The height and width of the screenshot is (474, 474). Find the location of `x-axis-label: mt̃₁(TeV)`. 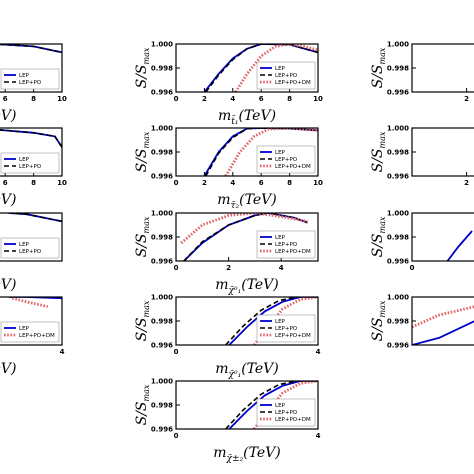

x-axis-label: mt̃₁(TeV) is located at coordinates (247, 117).